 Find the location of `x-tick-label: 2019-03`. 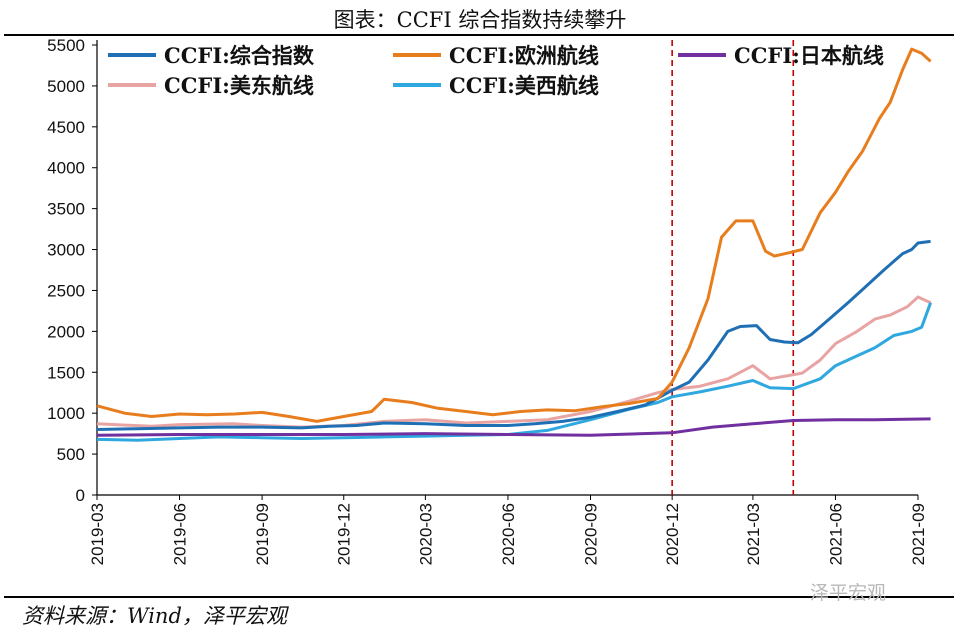

x-tick-label: 2019-03 is located at coordinates (97, 534).